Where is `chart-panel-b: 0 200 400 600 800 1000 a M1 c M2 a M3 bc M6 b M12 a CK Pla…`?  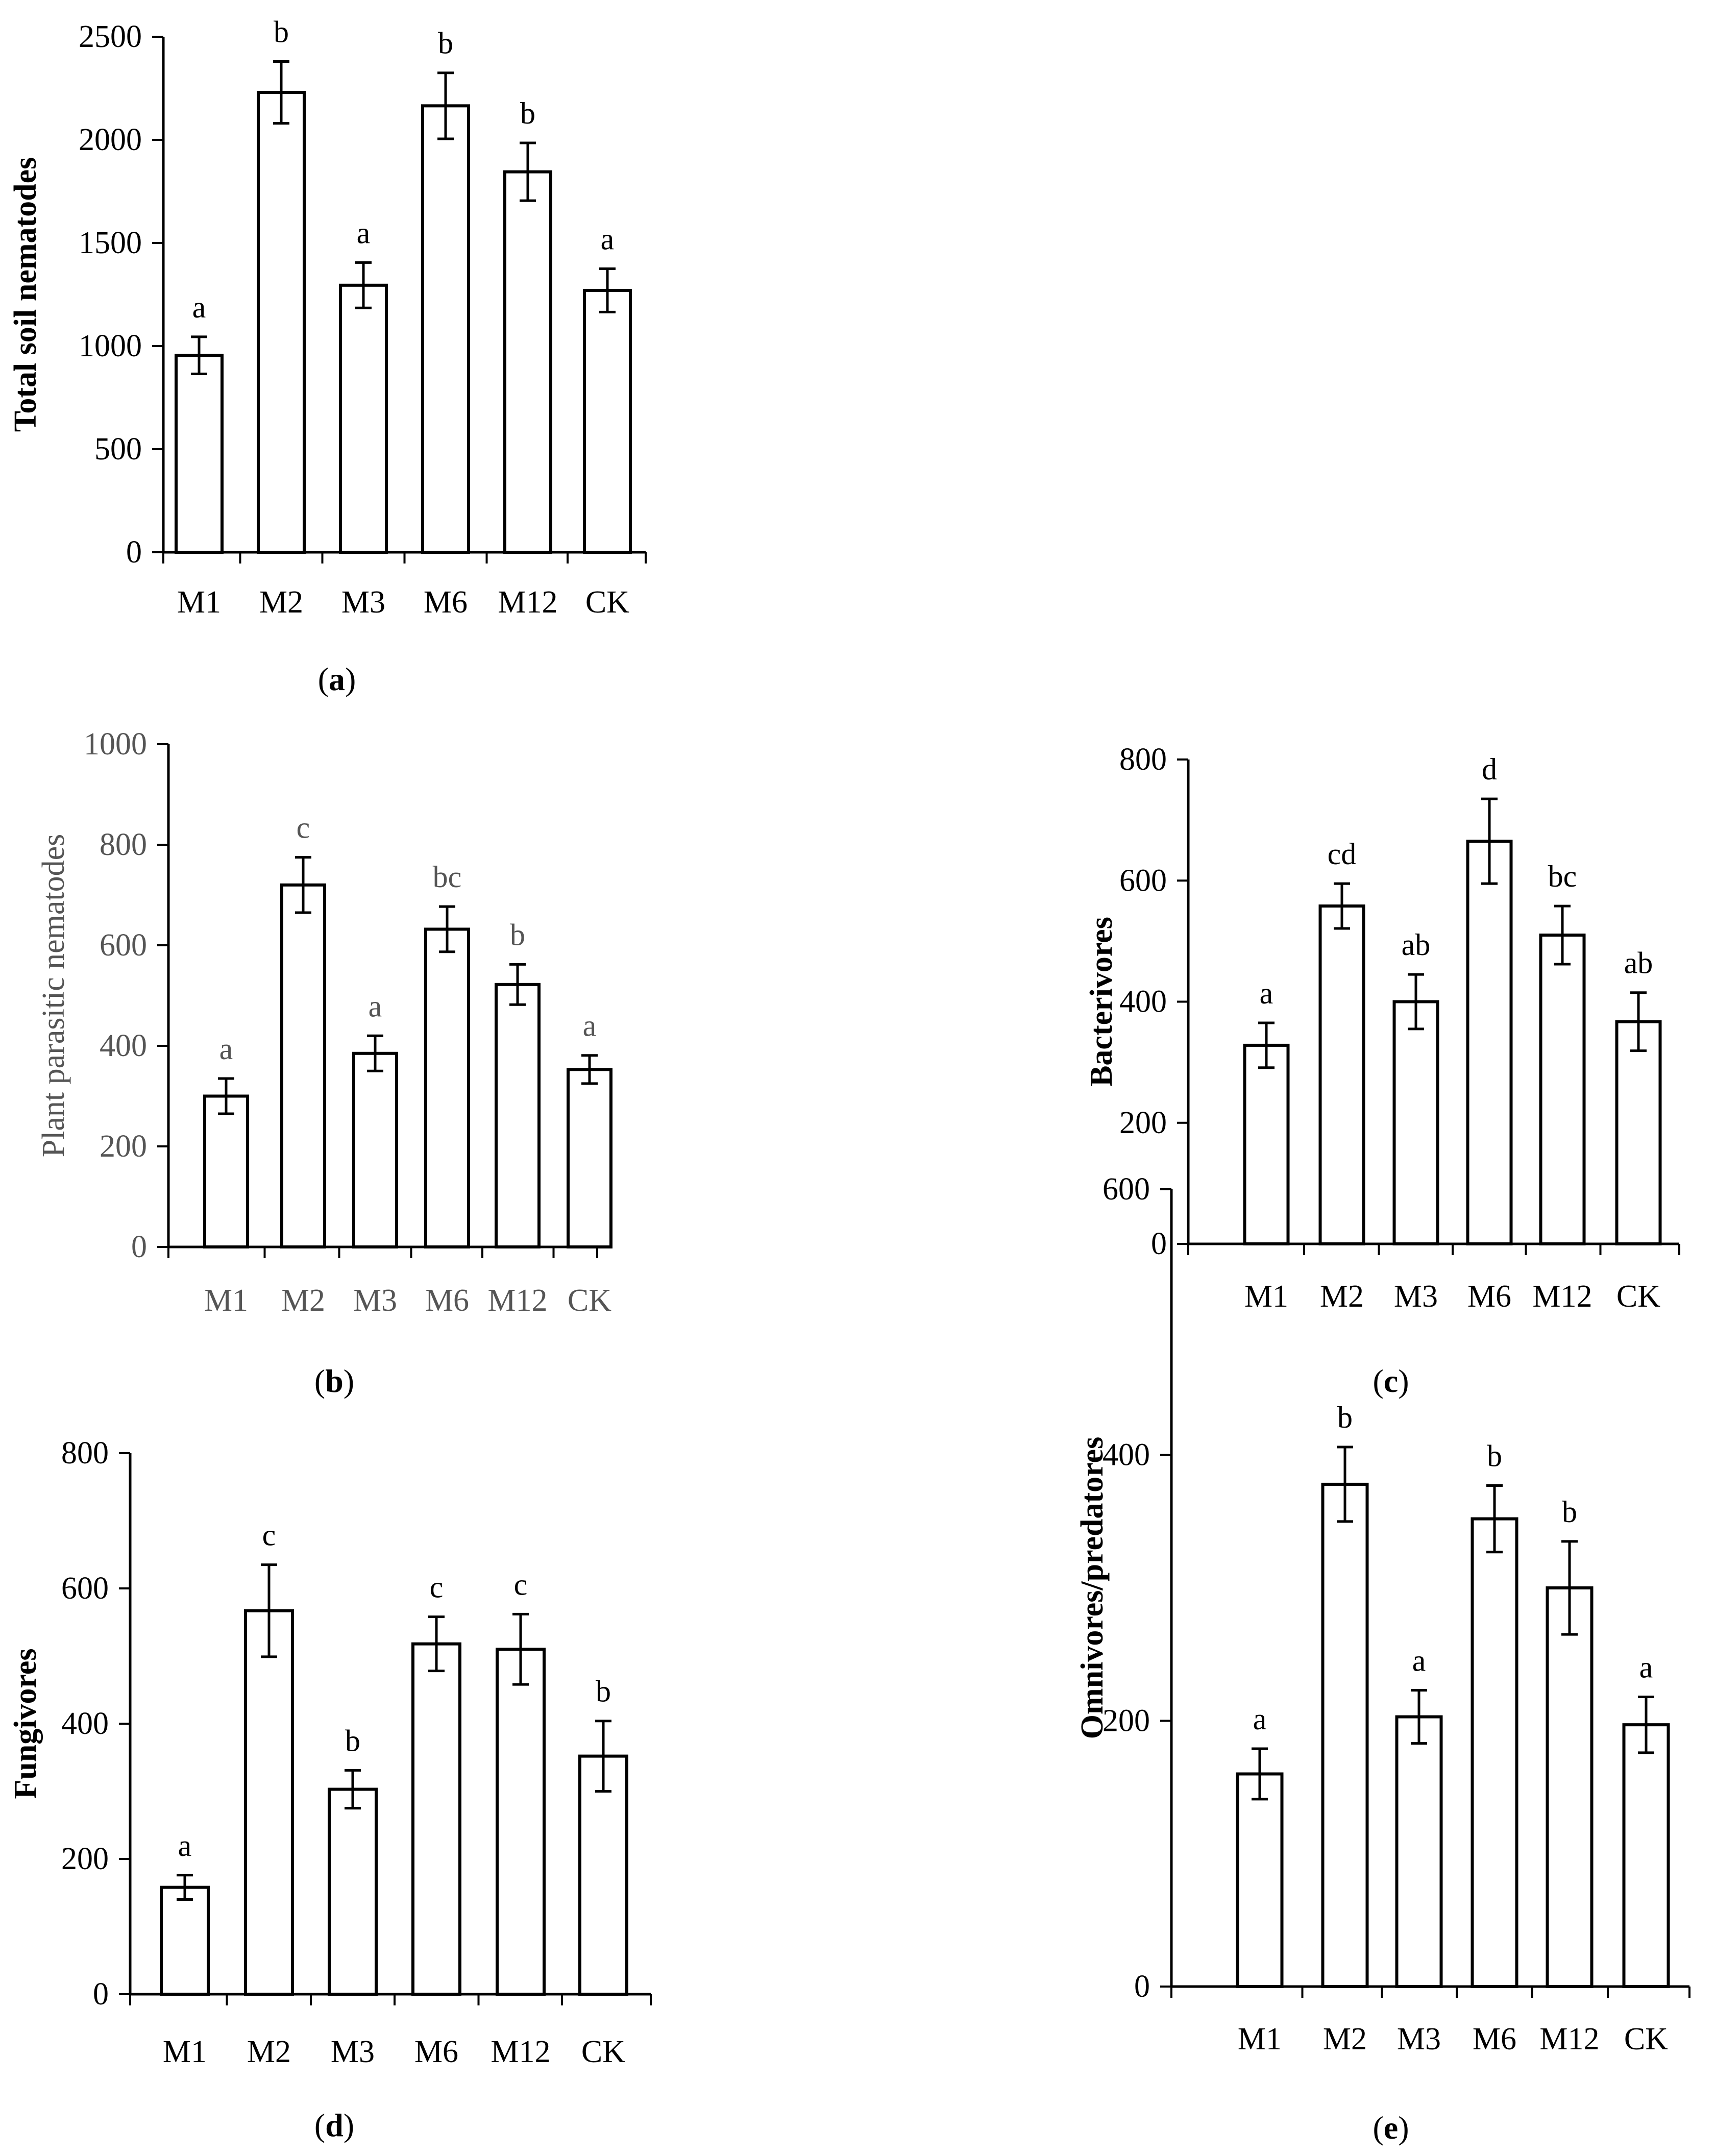
chart-panel-b: 0 200 400 600 800 1000 a M1 c M2 a M3 bc M6 b M12 a CK Pla… is located at coordinates (324, 1022).